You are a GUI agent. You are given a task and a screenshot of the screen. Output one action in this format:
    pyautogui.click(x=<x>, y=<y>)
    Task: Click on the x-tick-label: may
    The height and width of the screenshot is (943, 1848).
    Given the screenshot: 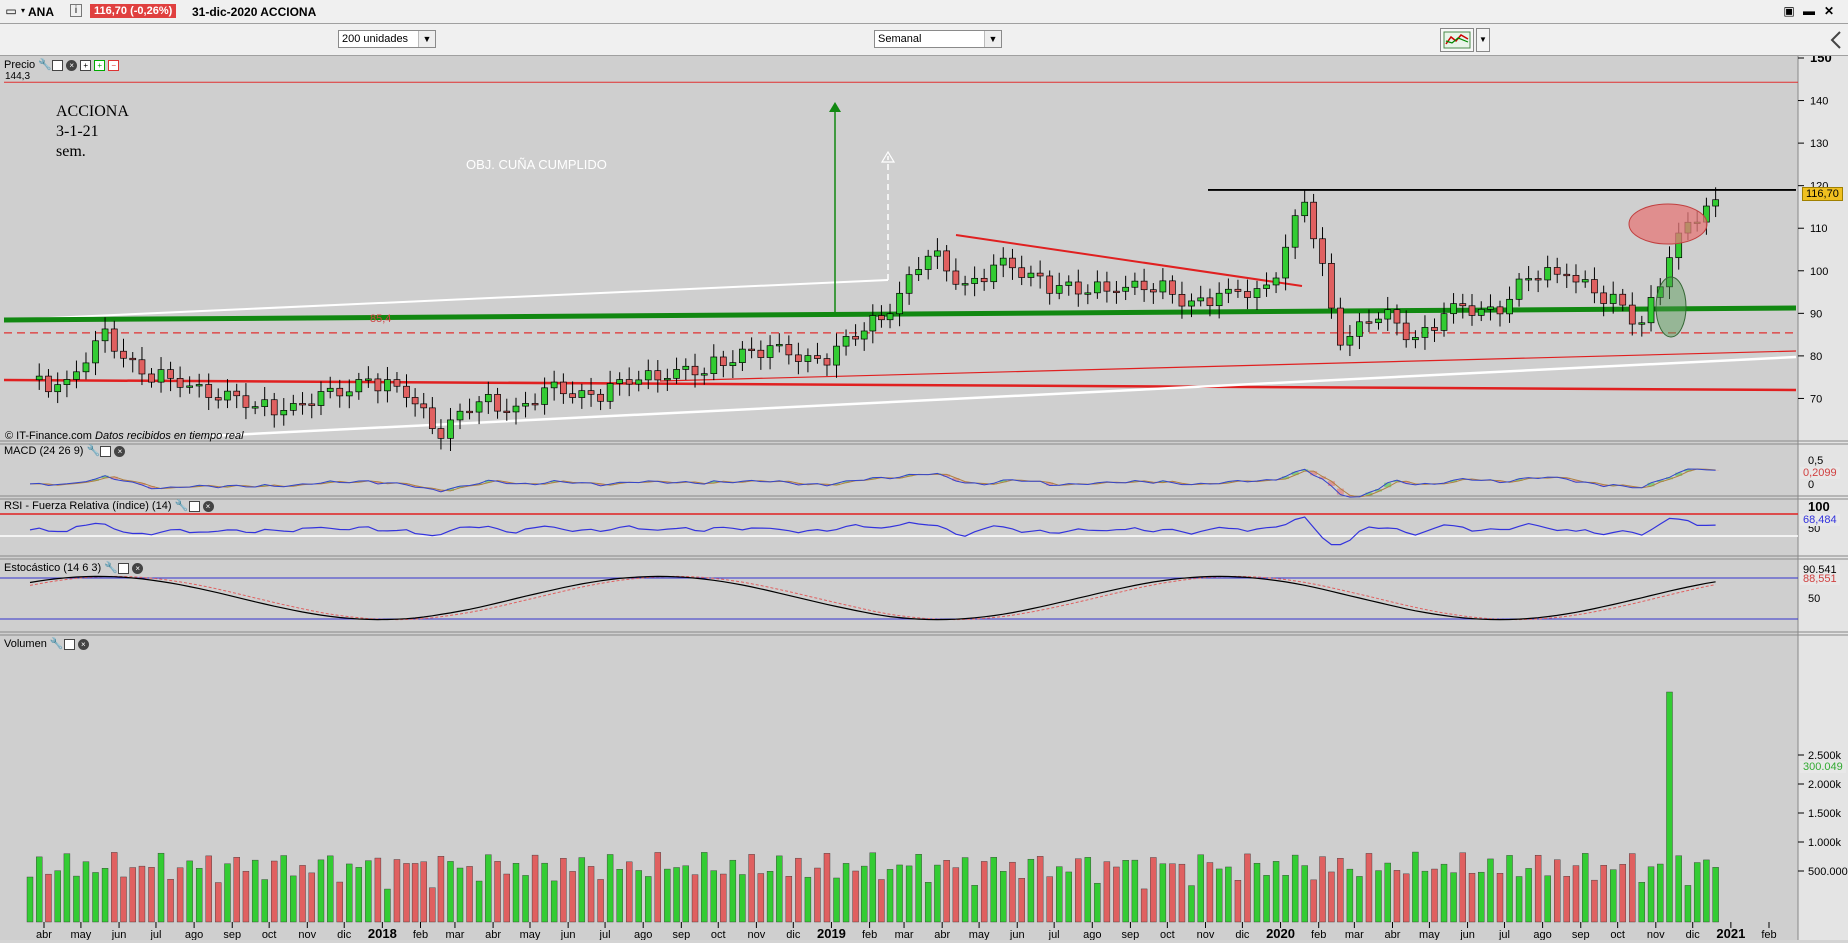 What is the action you would take?
    pyautogui.click(x=530, y=934)
    